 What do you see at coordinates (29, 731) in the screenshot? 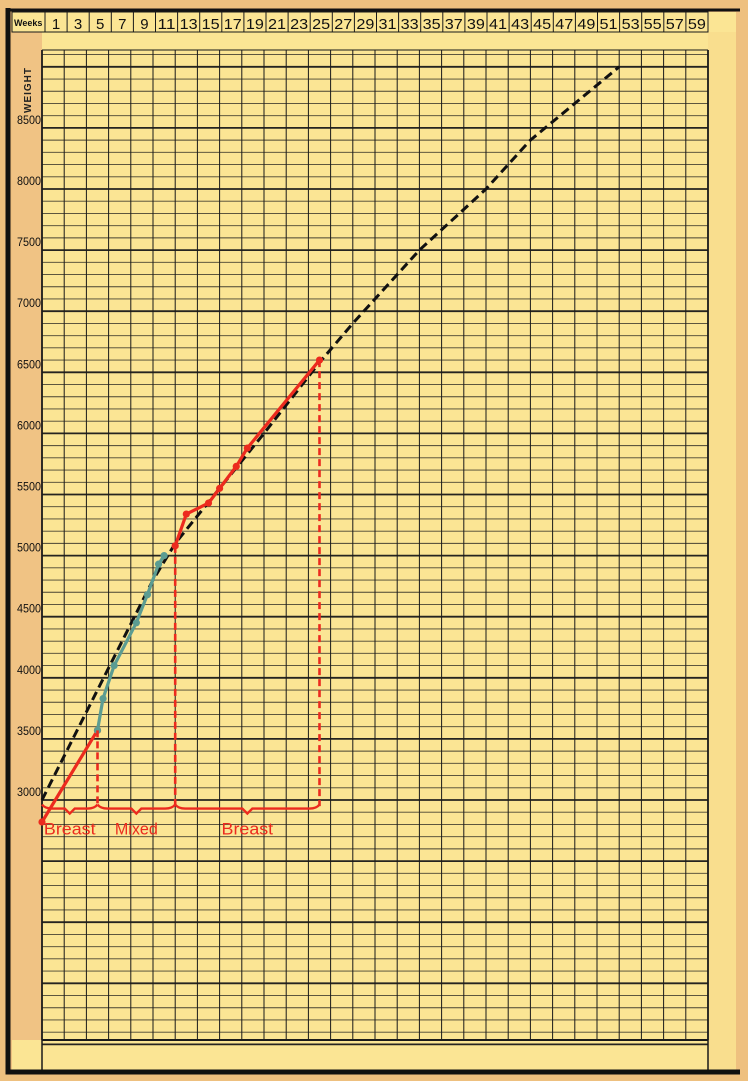
I see `y-tick-label: 3500` at bounding box center [29, 731].